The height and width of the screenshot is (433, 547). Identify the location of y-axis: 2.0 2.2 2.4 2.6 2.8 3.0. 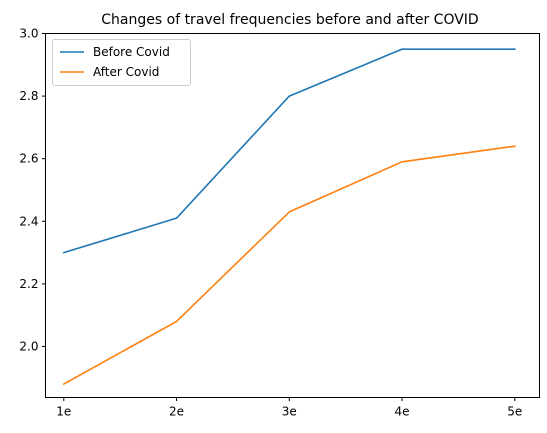
(32, 190).